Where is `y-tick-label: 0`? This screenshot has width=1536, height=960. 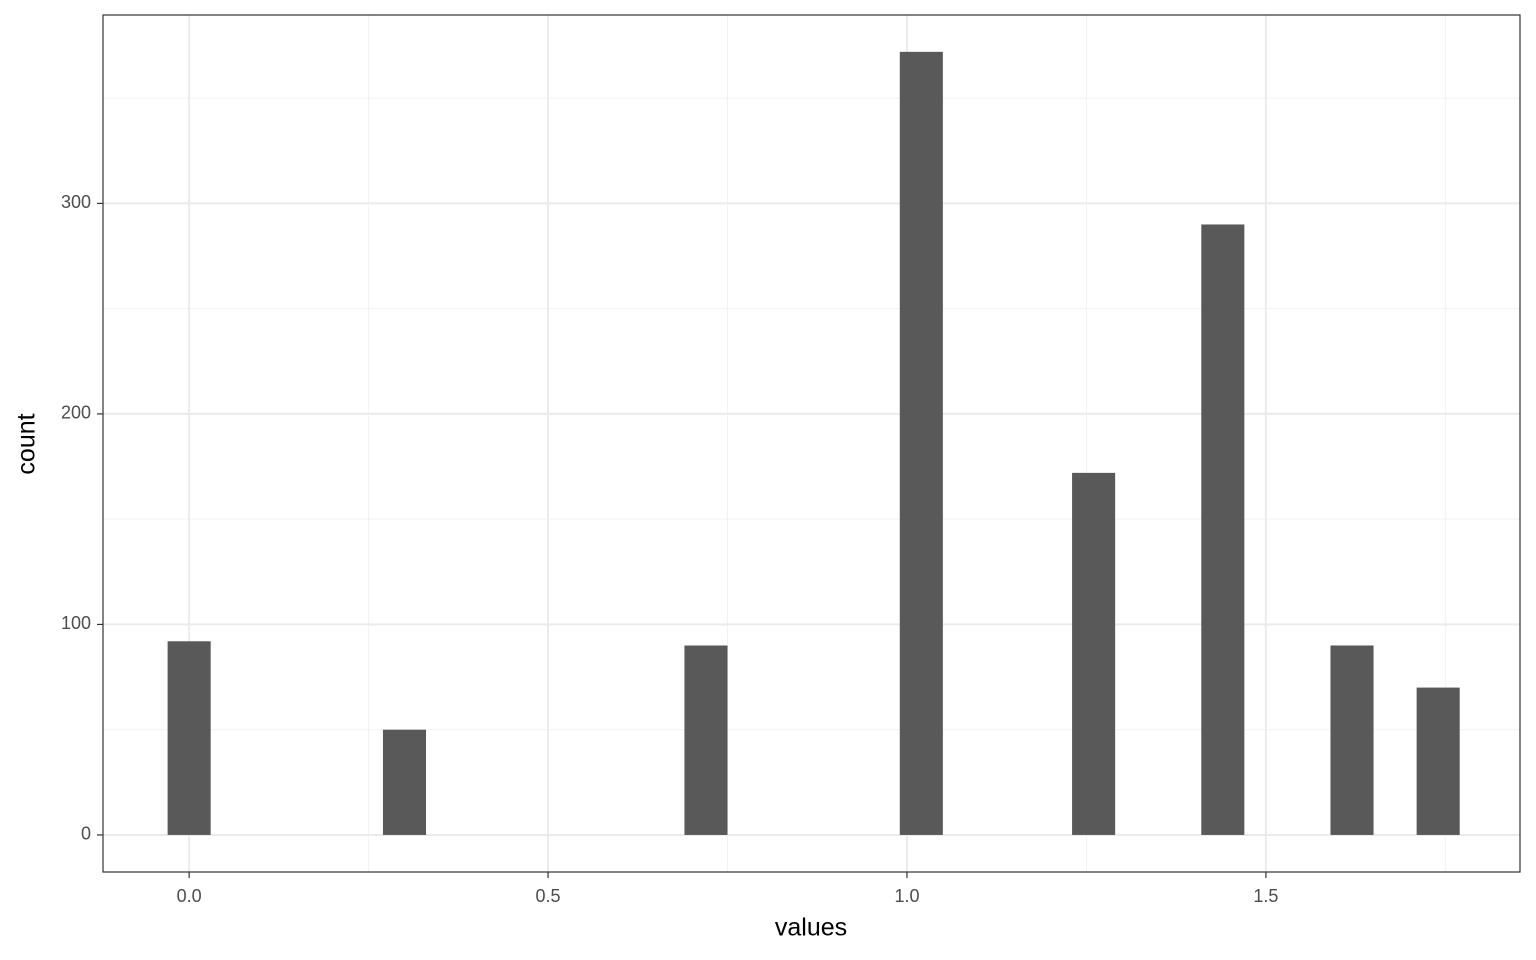 y-tick-label: 0 is located at coordinates (86, 834).